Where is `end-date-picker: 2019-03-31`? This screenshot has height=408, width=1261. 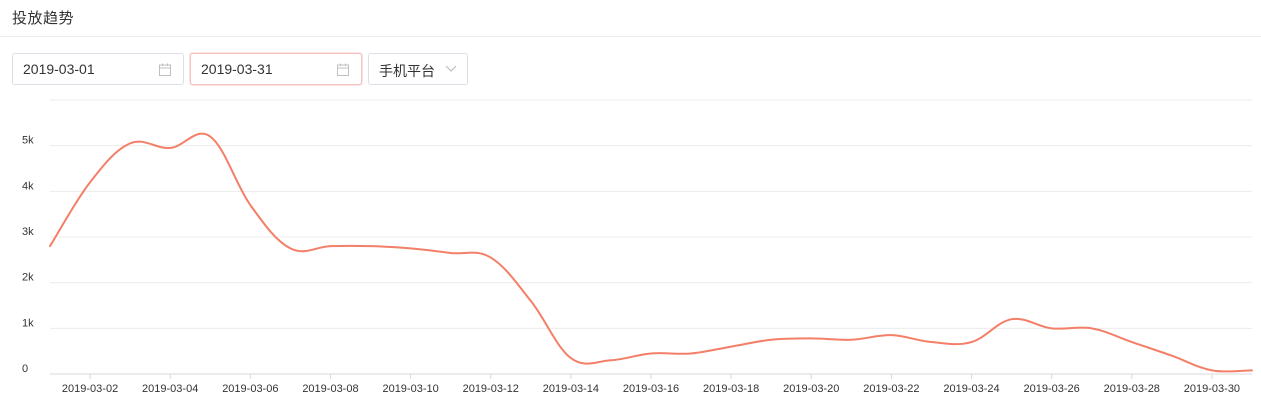
end-date-picker: 2019-03-31 is located at coordinates (276, 69).